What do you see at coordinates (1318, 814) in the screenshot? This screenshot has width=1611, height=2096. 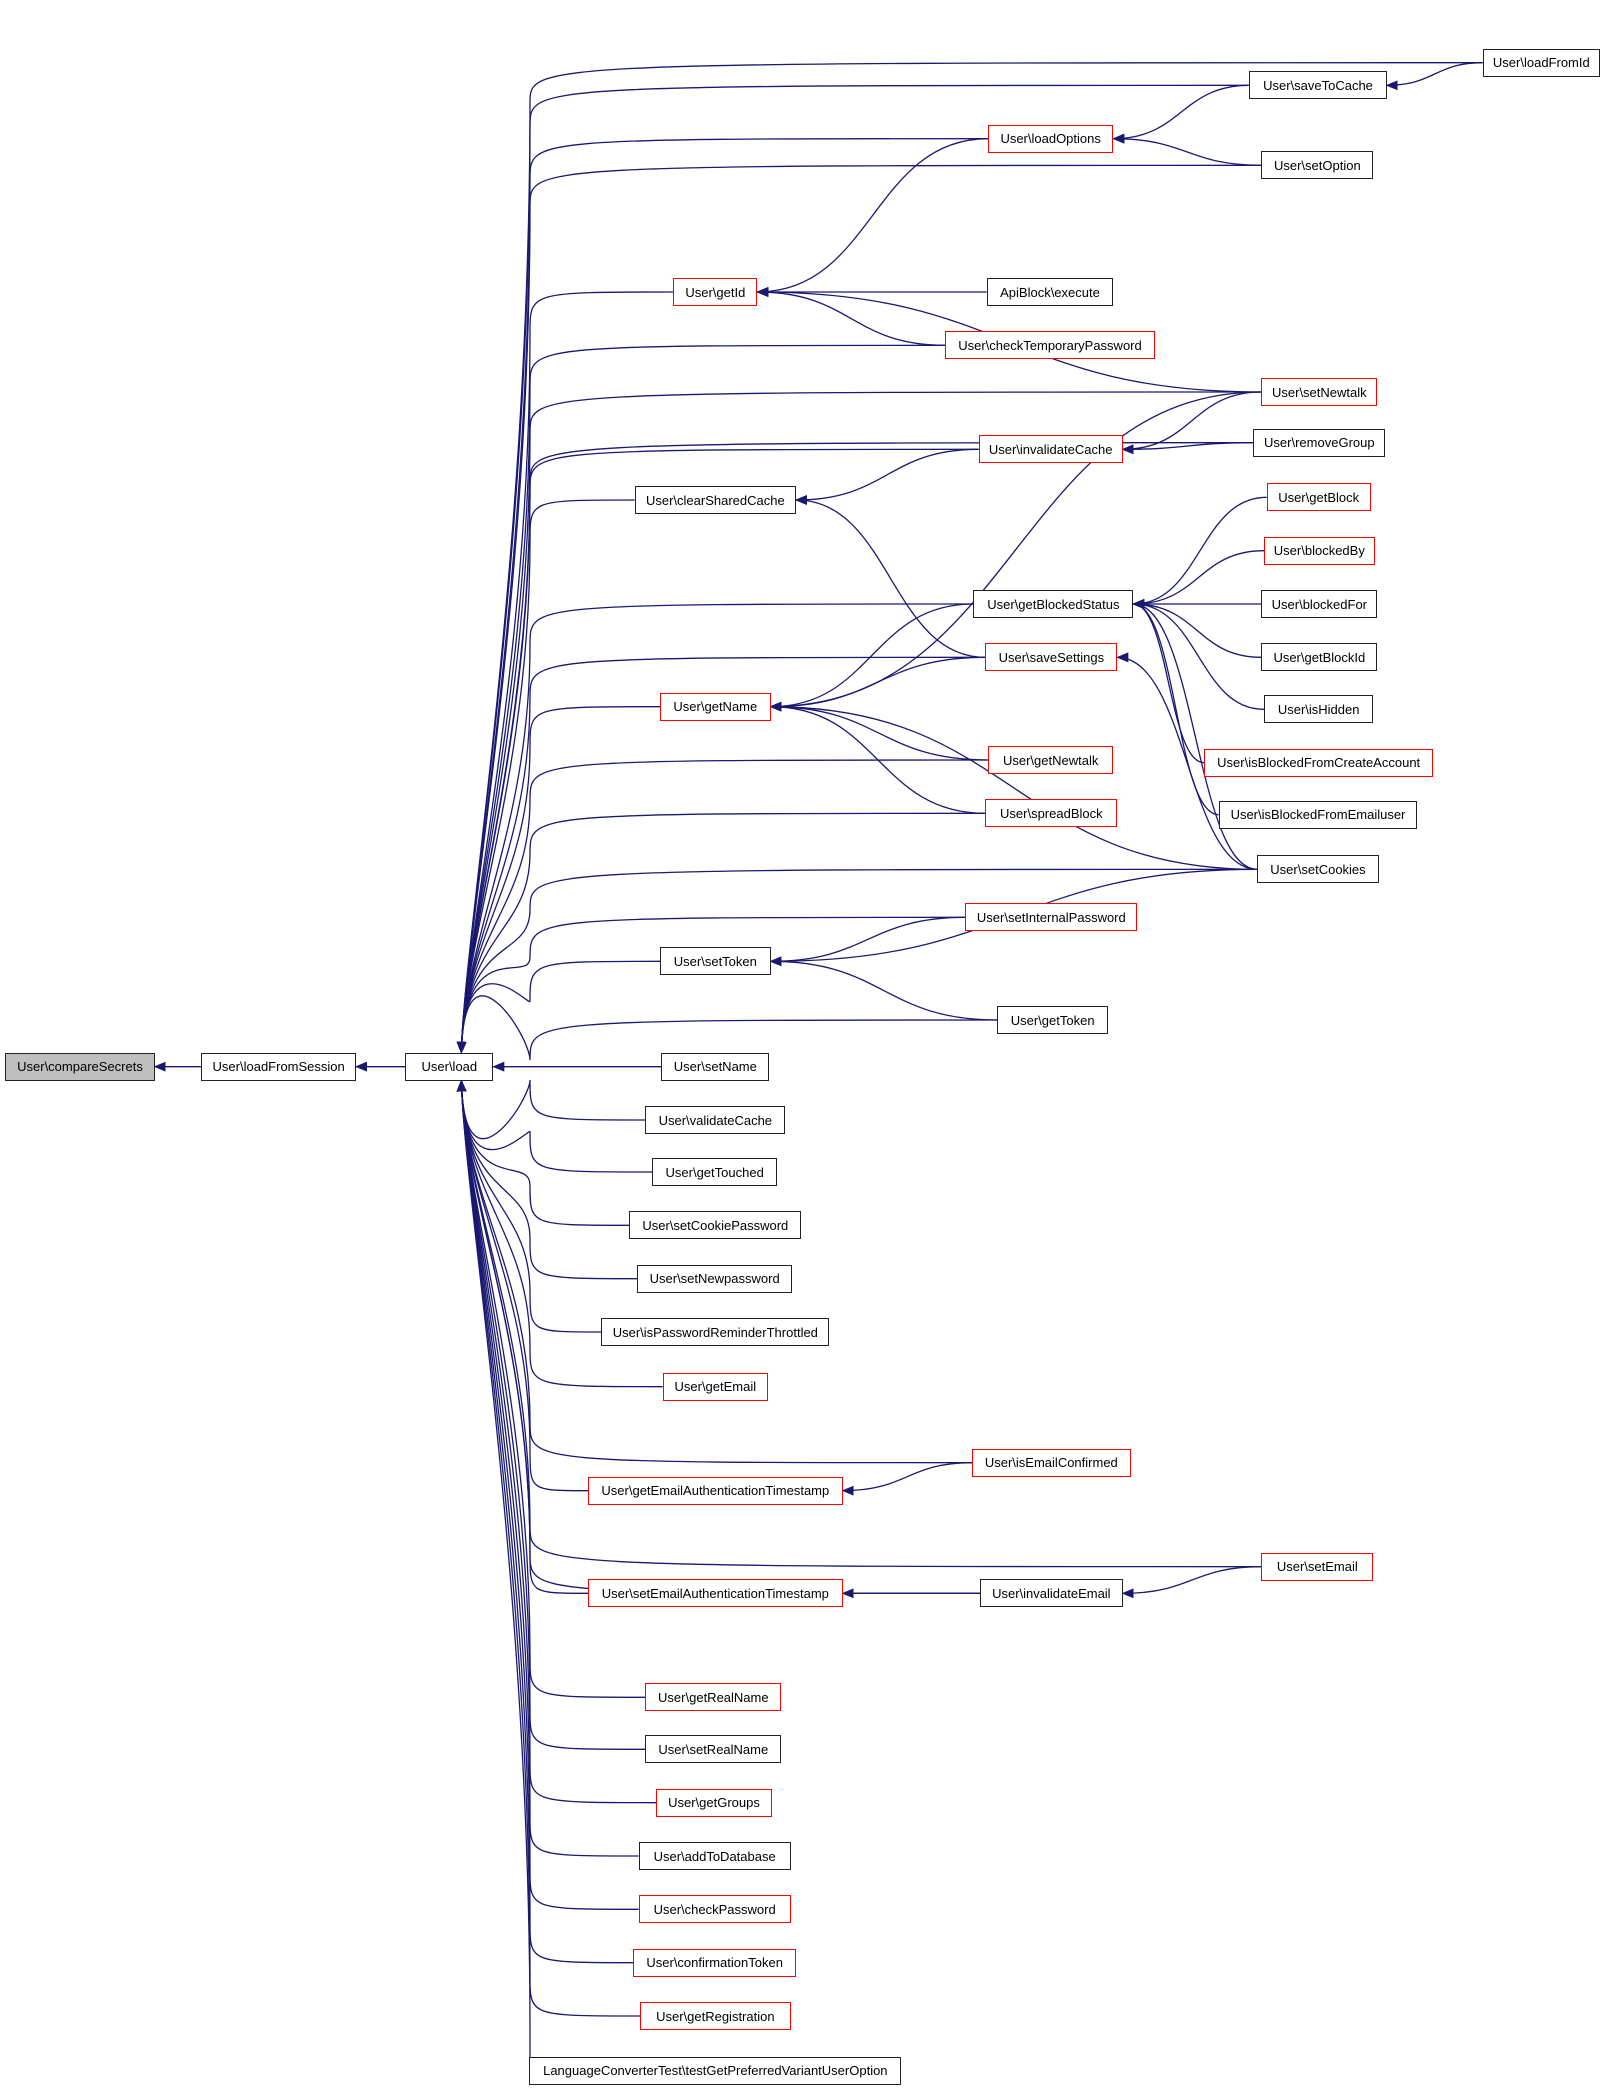 I see `node-is-blocked-from-emailuser: User\isBlockedFromEmailuser` at bounding box center [1318, 814].